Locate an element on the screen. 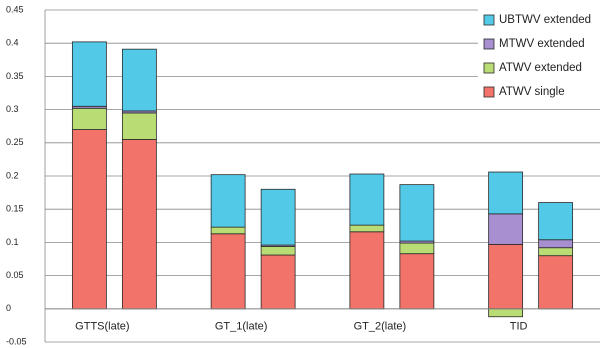 Image resolution: width=607 pixels, height=348 pixels. y-tick-label: 0.25 is located at coordinates (15, 142).